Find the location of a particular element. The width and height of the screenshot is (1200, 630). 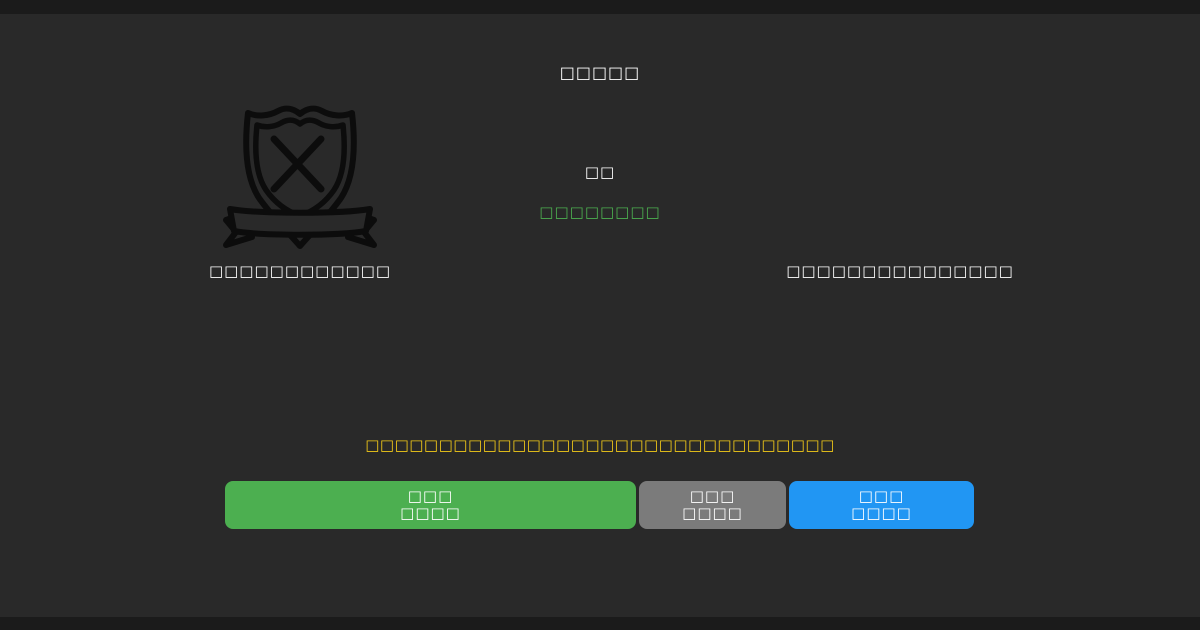

bottom-letterbox-bar is located at coordinates (600, 623).